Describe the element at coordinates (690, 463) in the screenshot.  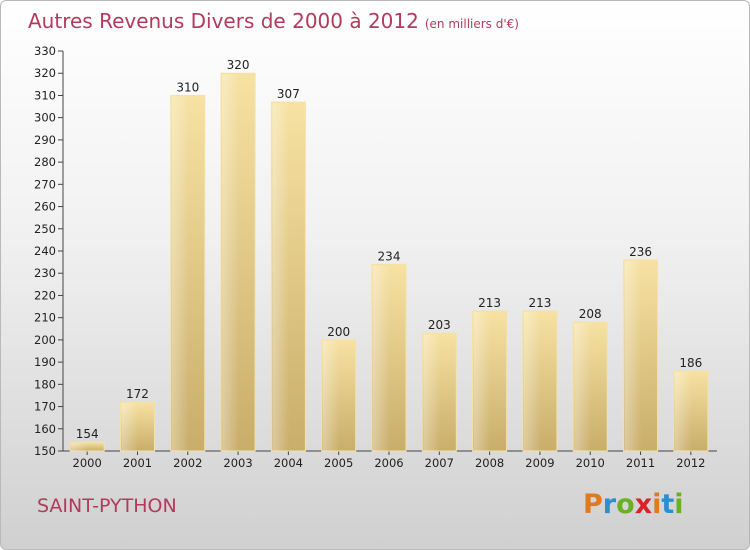
I see `x-tick-label: 2012` at that location.